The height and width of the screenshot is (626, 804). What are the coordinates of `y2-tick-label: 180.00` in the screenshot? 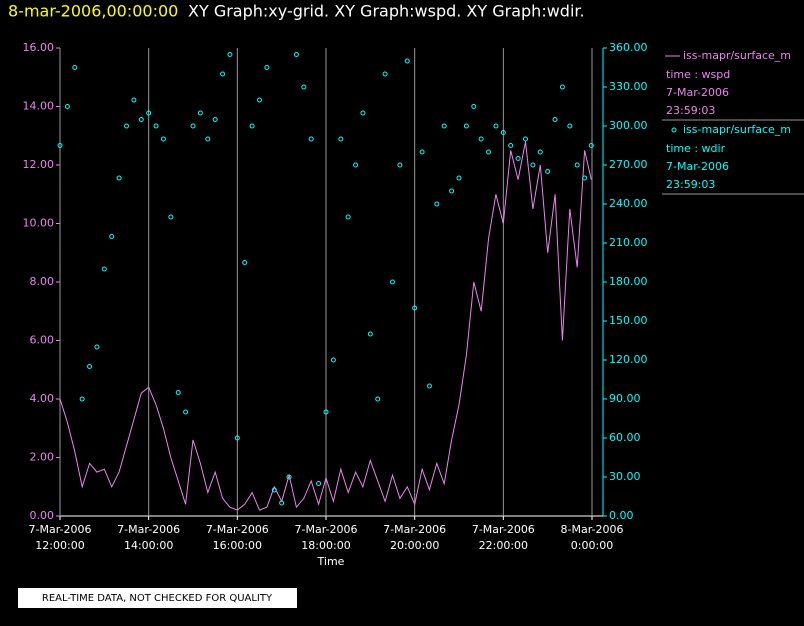 It's located at (628, 281).